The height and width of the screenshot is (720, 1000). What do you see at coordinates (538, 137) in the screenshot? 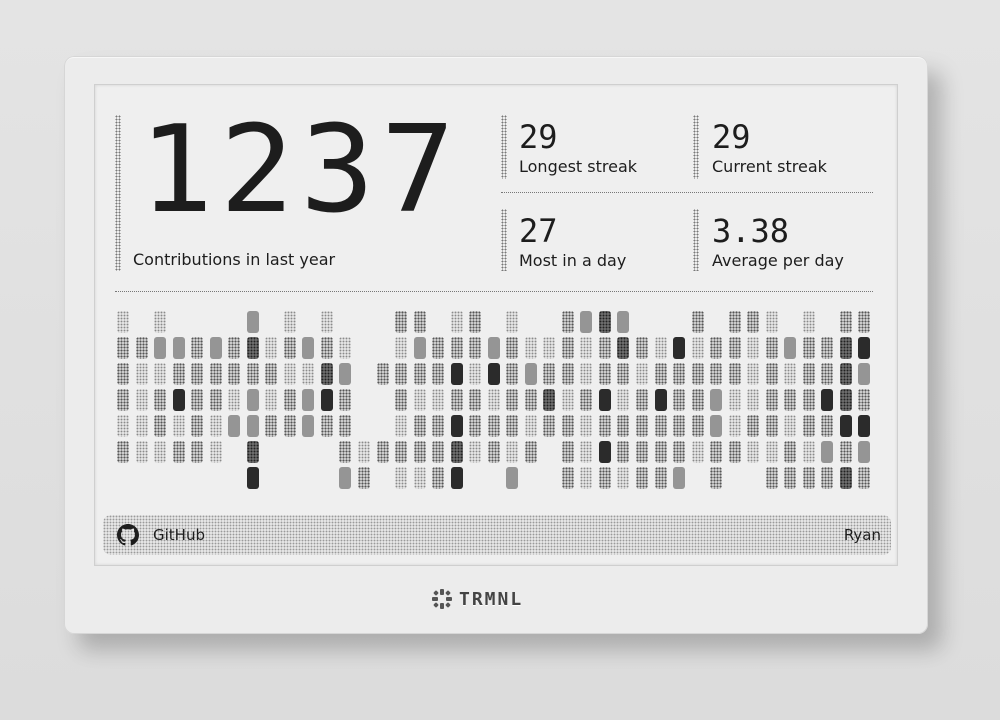
I see `longest-streak-value: 29` at bounding box center [538, 137].